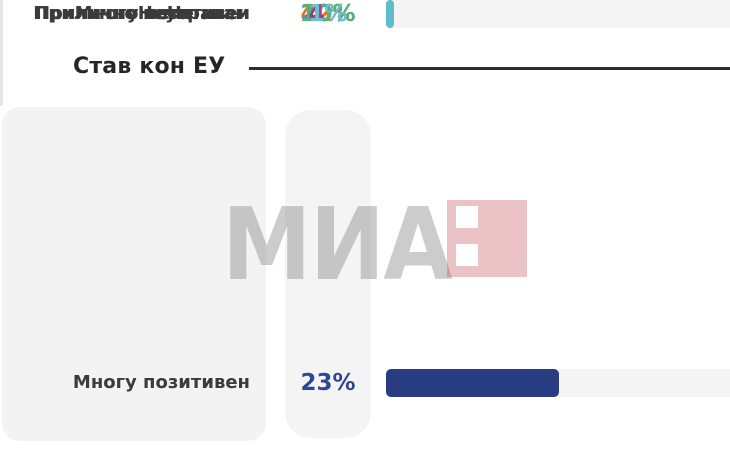 The width and height of the screenshot is (730, 471). I want to click on category-label: Многу негативен, so click(162, 13).